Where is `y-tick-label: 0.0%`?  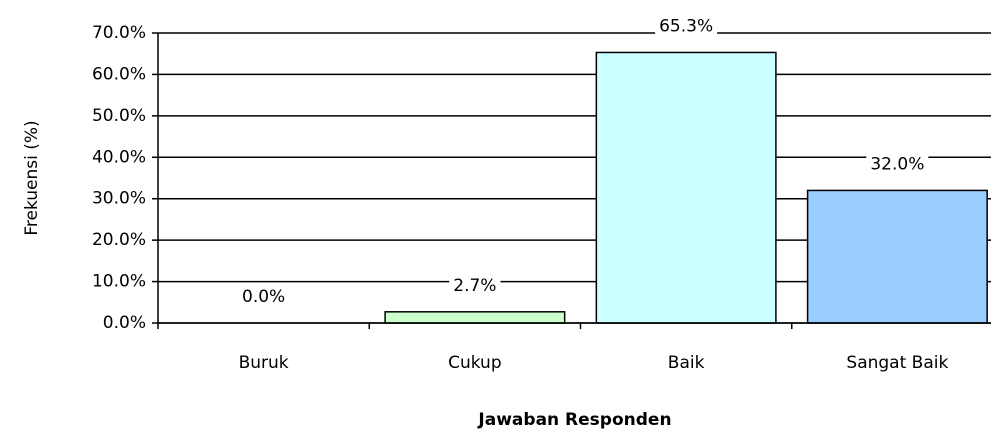 y-tick-label: 0.0% is located at coordinates (124, 323).